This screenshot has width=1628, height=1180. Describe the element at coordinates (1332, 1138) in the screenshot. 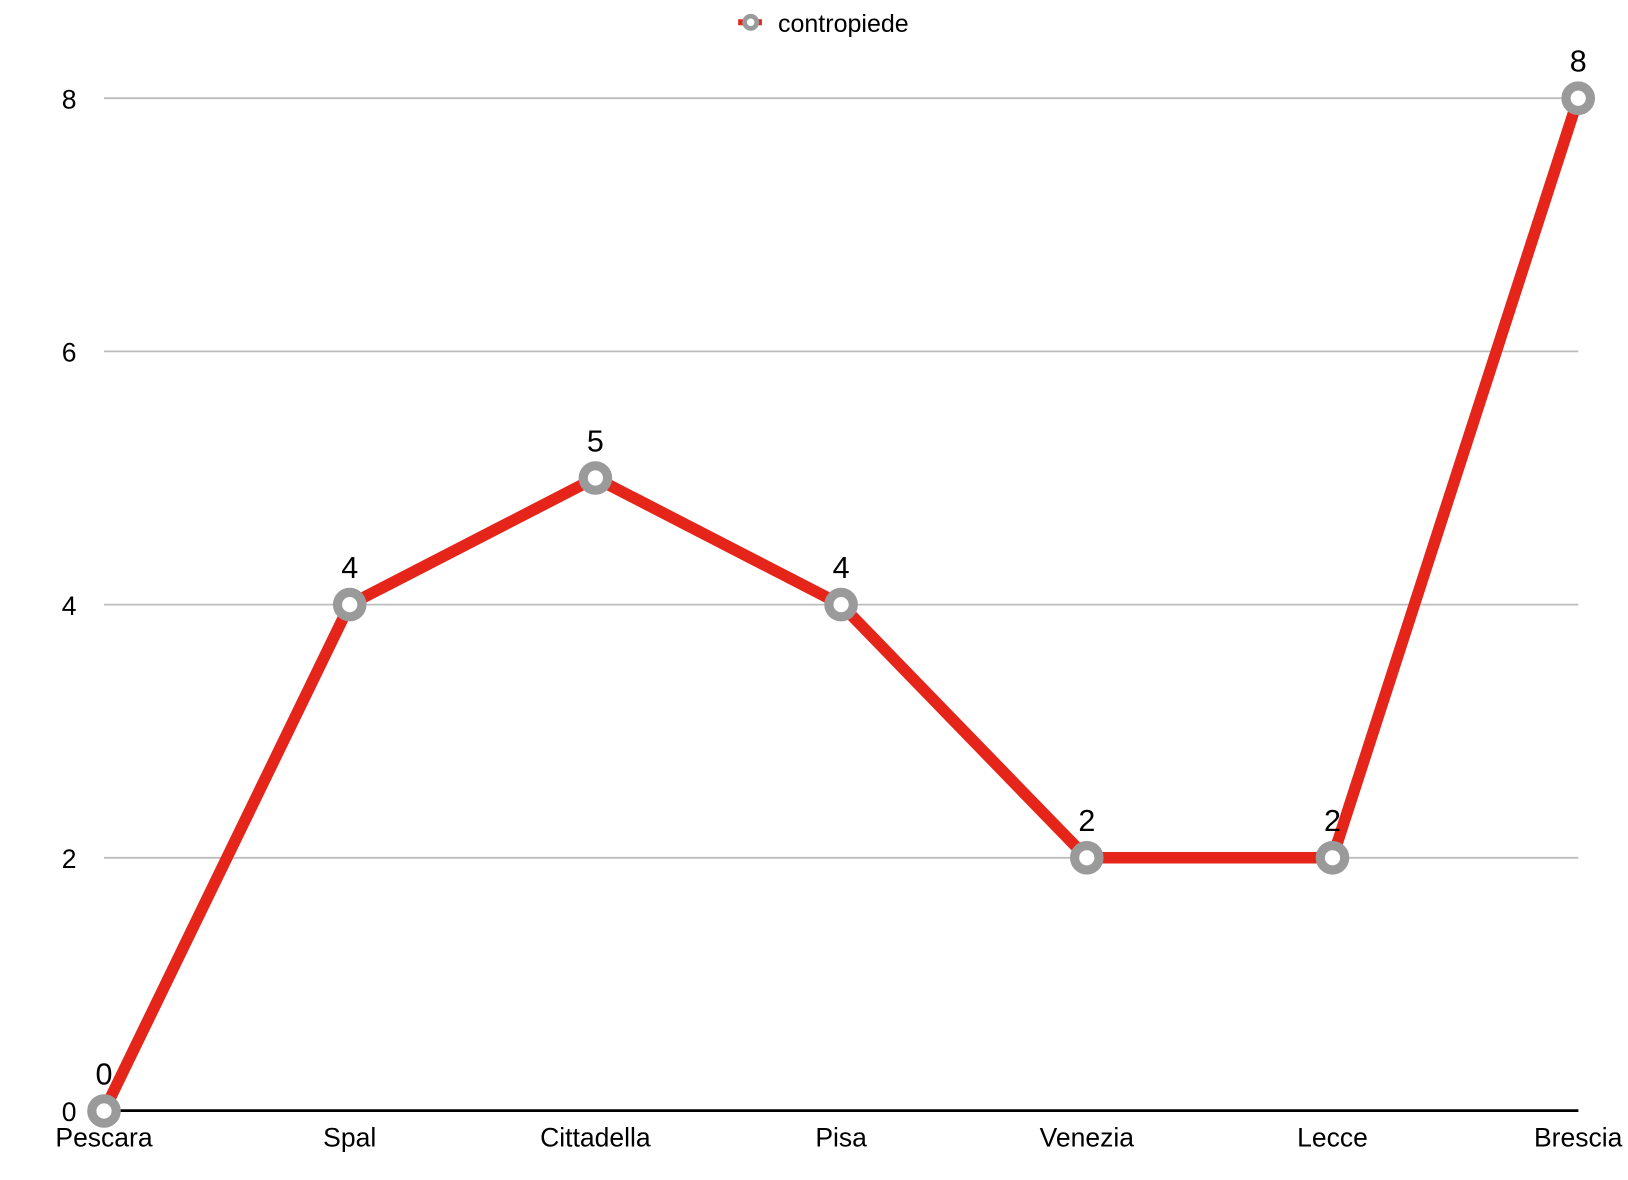

I see `svg-text: Lecce` at that location.